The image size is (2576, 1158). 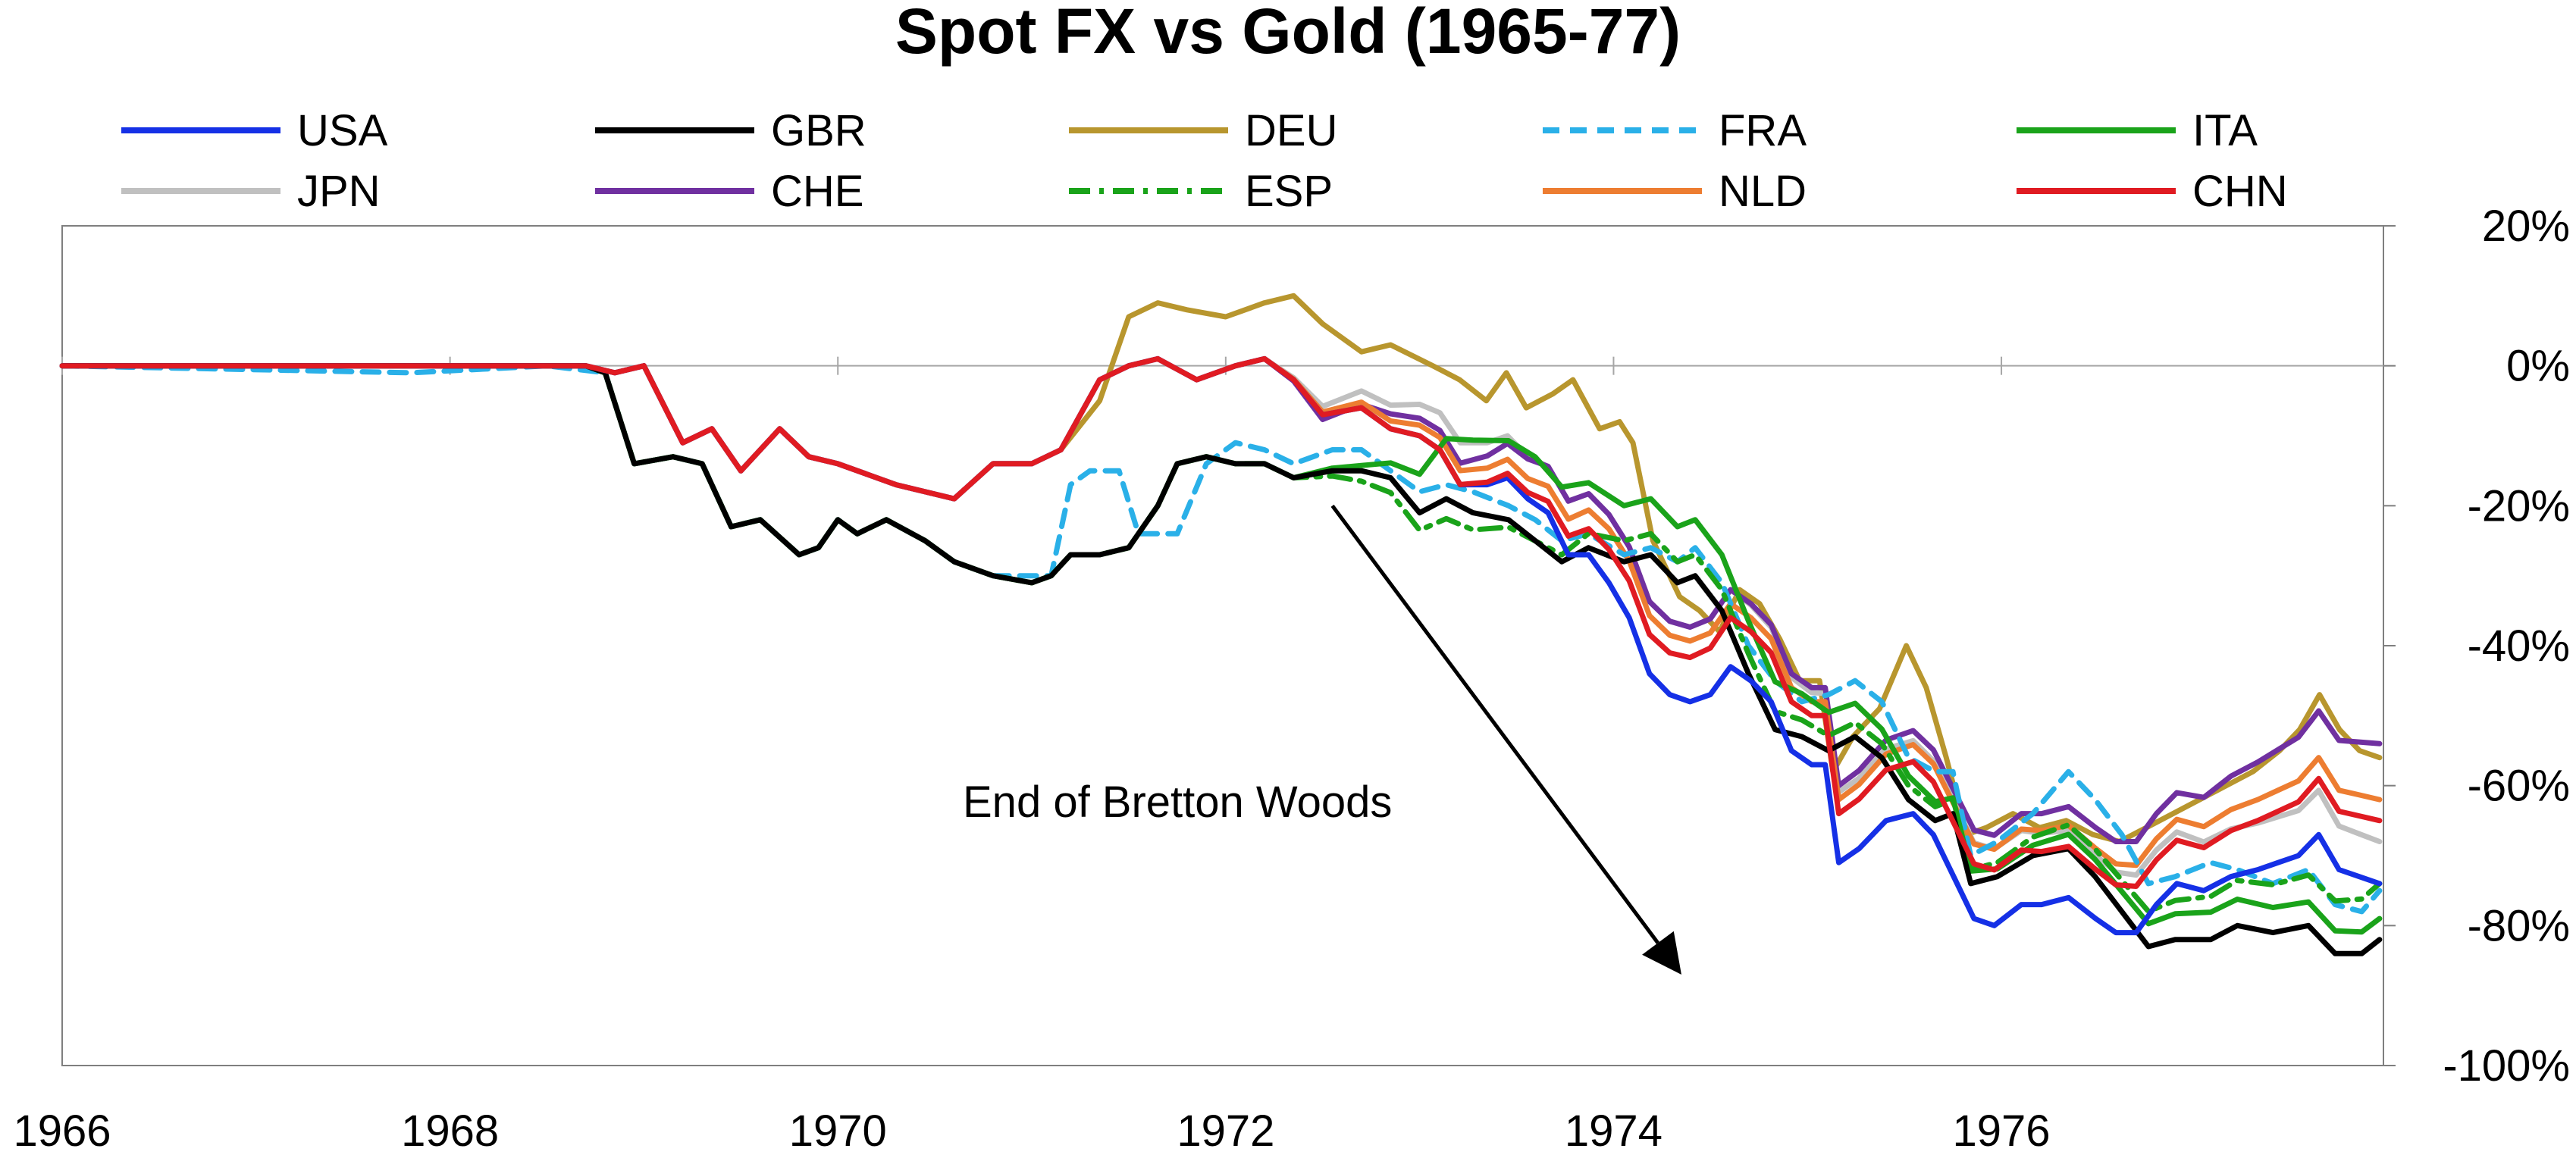 I want to click on x-tick-label: 1976, so click(x=2002, y=1131).